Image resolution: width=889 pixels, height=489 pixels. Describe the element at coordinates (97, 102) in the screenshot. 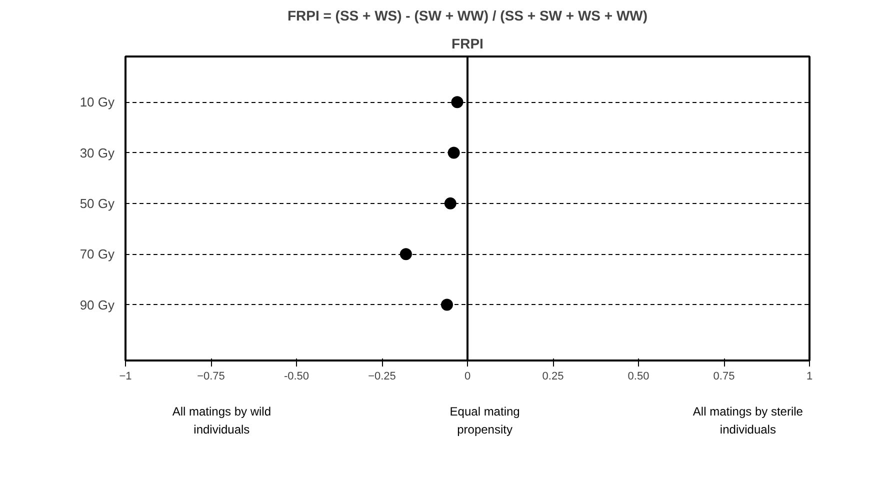

I see `y-tick-label: 10 Gy` at that location.